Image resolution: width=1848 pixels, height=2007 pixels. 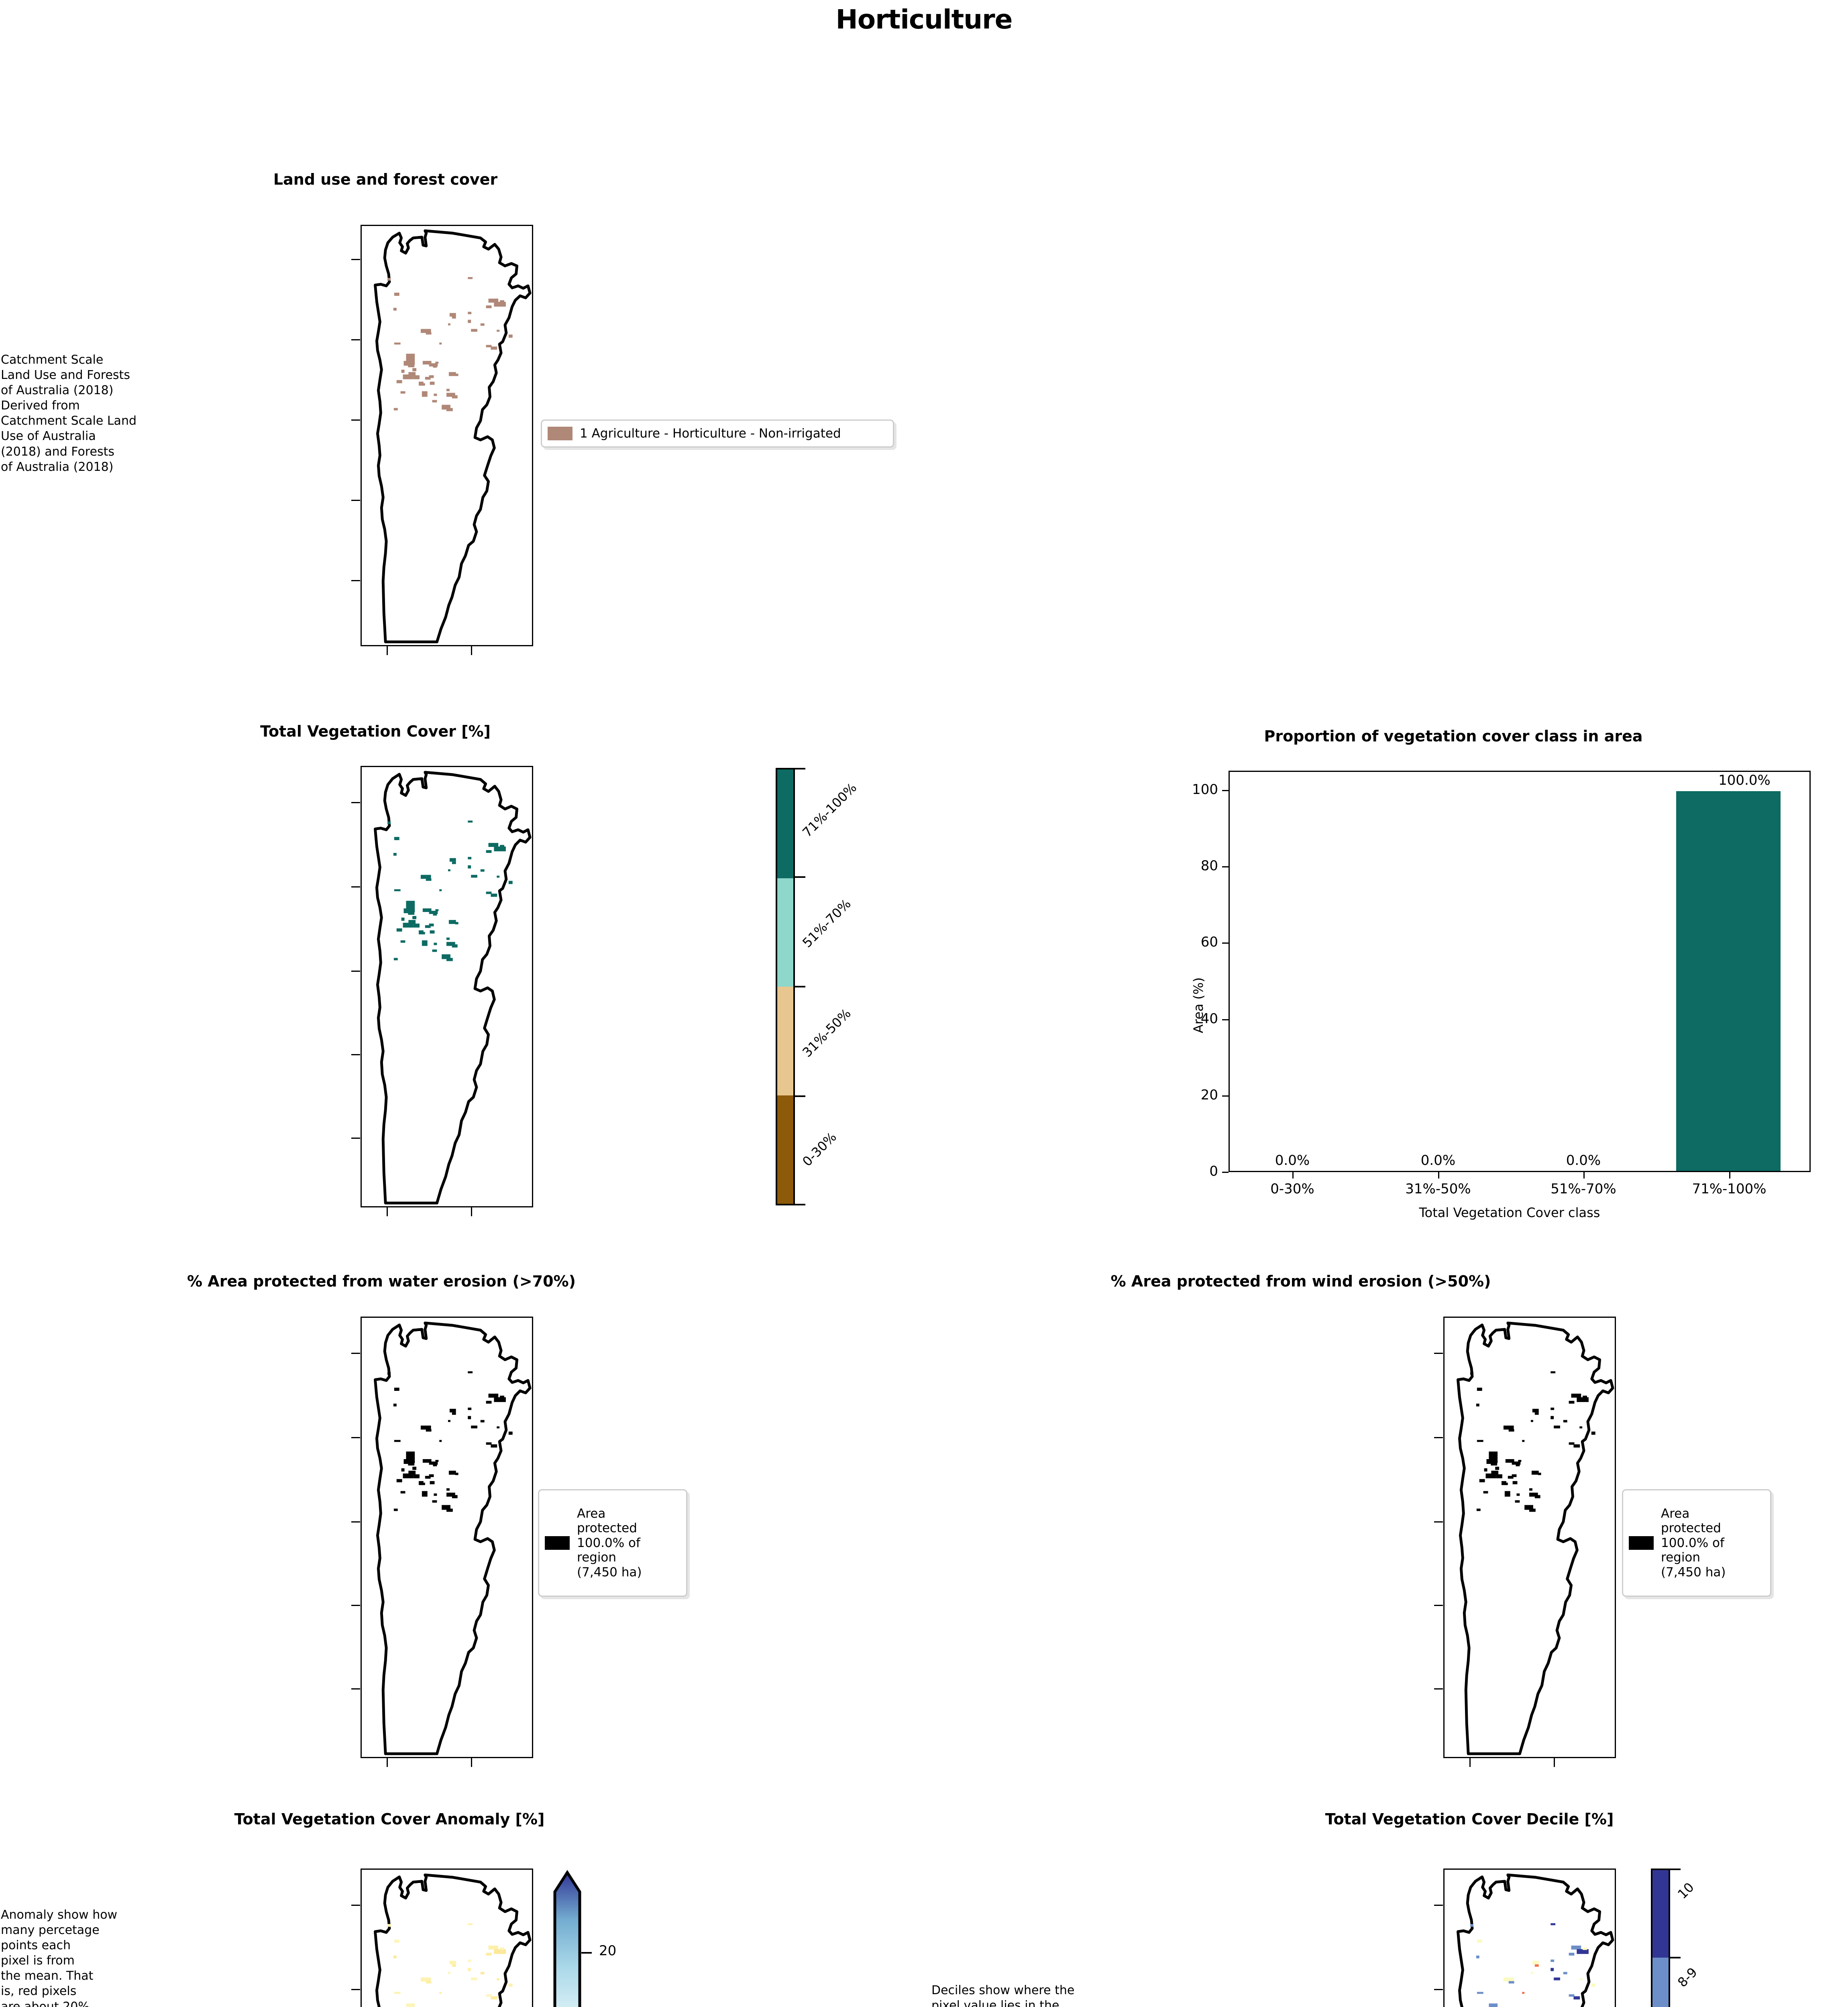 What do you see at coordinates (453, 436) in the screenshot?
I see `landuse-map-svg` at bounding box center [453, 436].